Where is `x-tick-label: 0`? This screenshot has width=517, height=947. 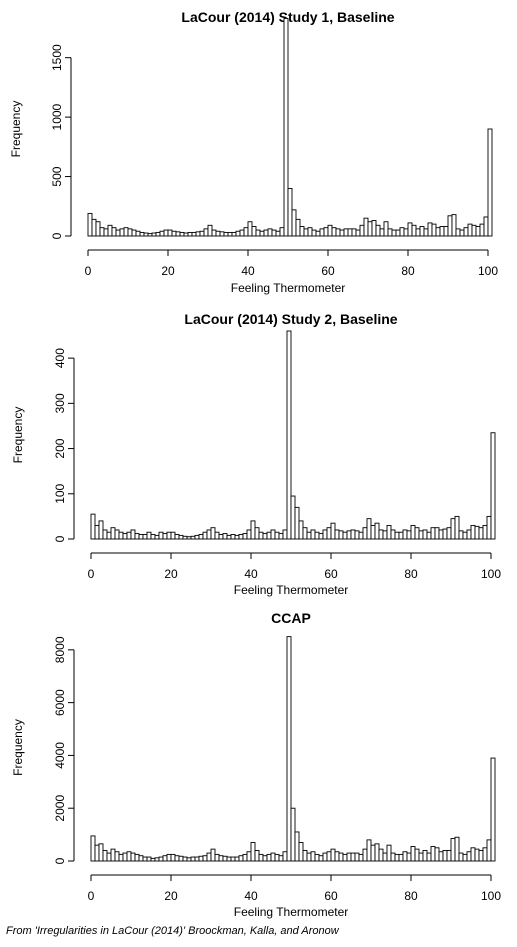 x-tick-label: 0 is located at coordinates (91, 896).